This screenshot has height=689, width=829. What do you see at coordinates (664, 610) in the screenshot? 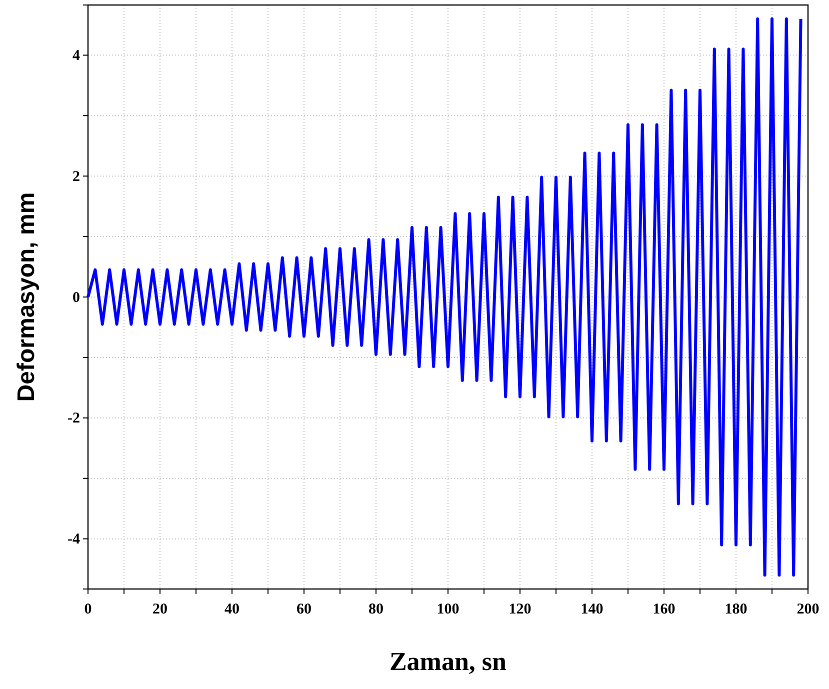
I see `x-tick-label: 160` at bounding box center [664, 610].